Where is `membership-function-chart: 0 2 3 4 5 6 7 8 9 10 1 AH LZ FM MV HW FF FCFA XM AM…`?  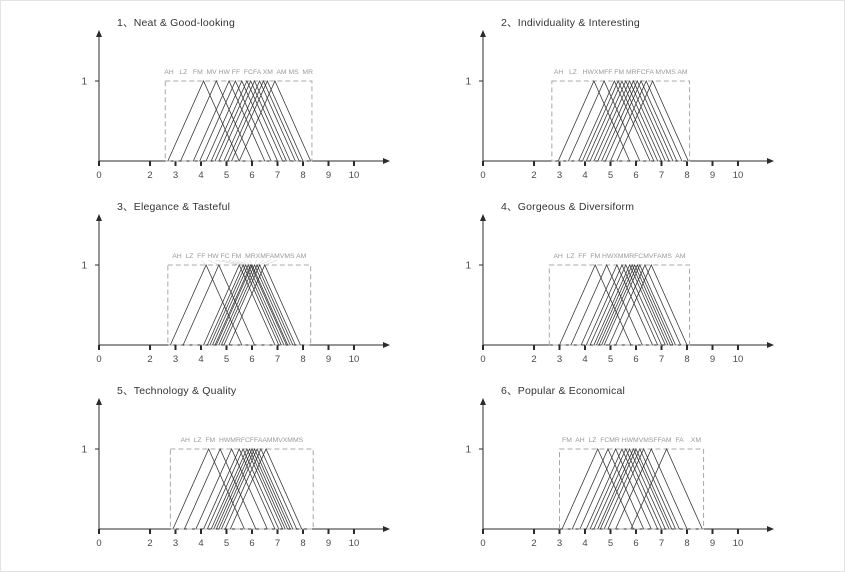
membership-function-chart: 0 2 3 4 5 6 7 8 9 10 1 AH LZ FM MV HW FF FCFA XM AM… is located at coordinates (235, 105).